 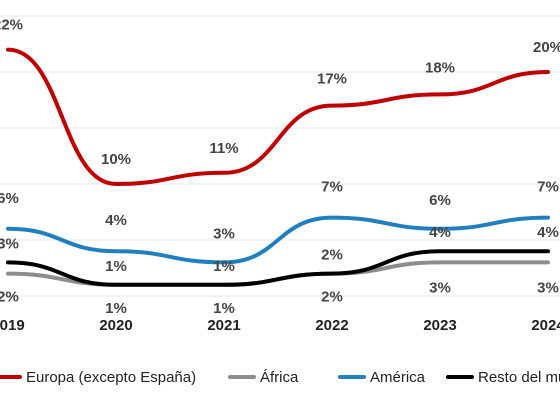 I want to click on series-line-america, so click(x=278, y=240).